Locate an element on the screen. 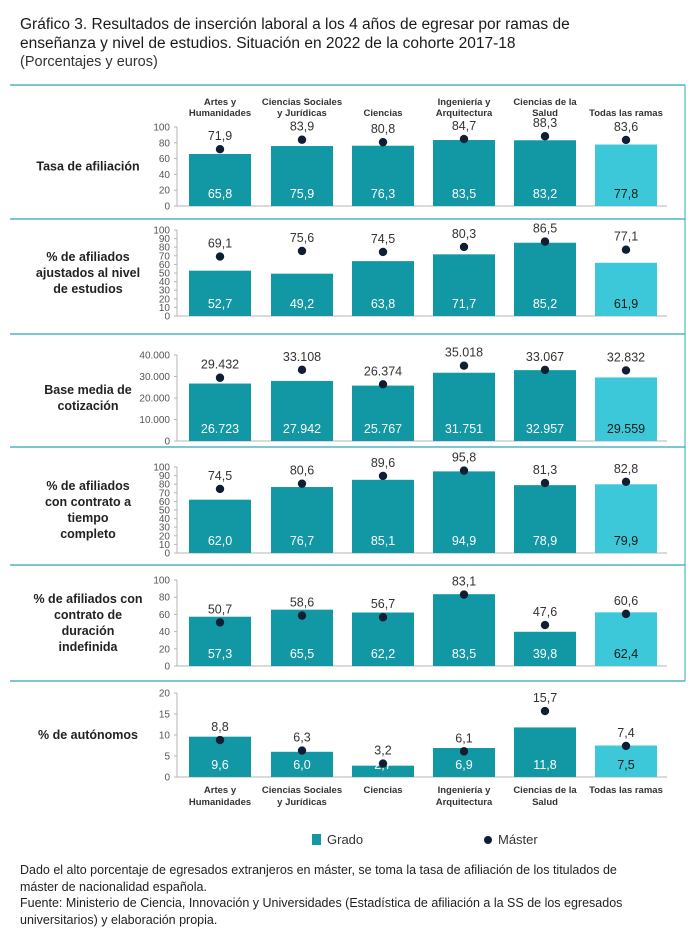  grado-value-label: 49,2 is located at coordinates (302, 304).